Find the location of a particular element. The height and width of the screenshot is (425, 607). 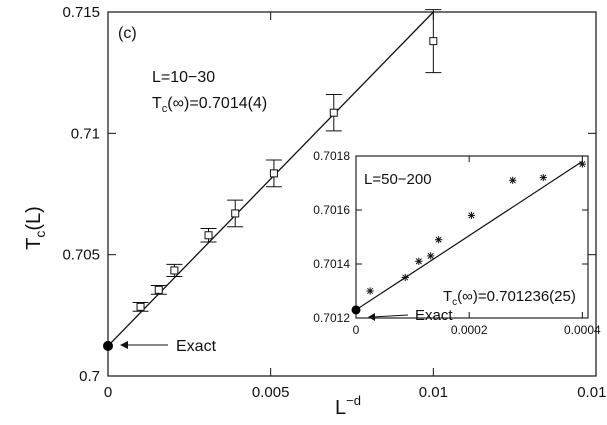

inset-x-tick-label: 0.0004 is located at coordinates (582, 330).